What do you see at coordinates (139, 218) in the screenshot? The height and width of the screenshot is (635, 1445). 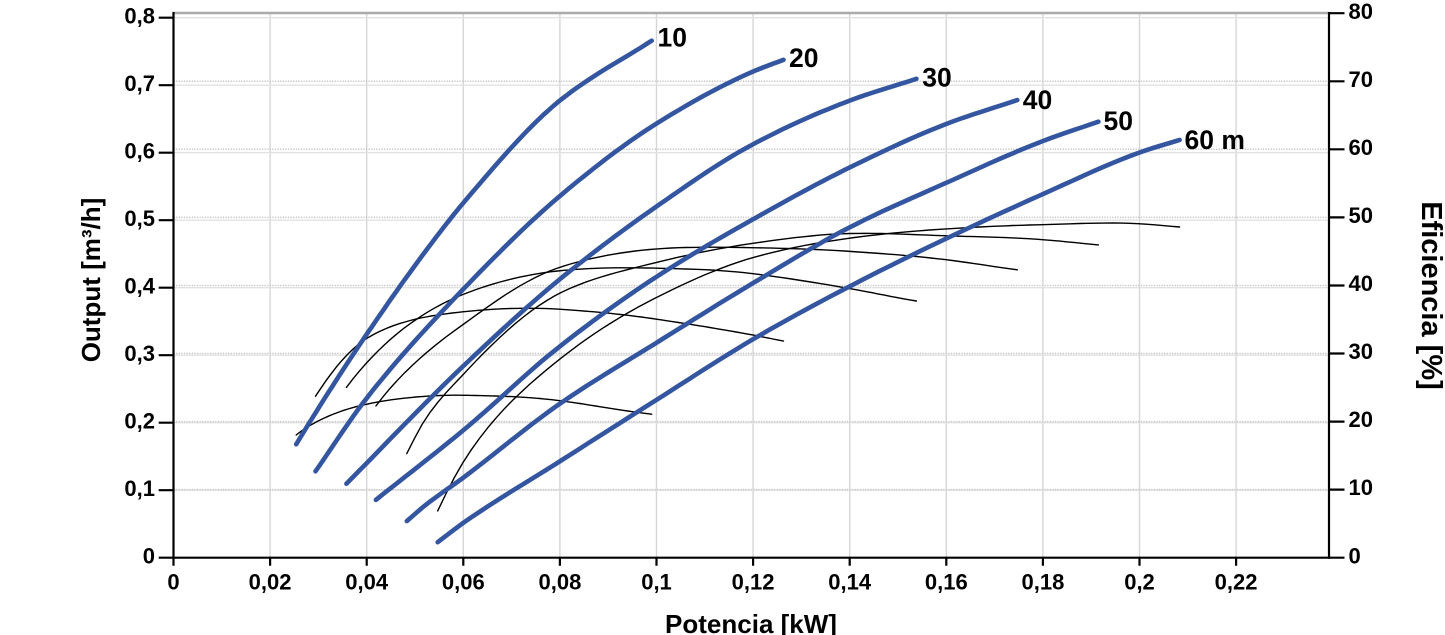 I see `svg-text: 0,5` at bounding box center [139, 218].